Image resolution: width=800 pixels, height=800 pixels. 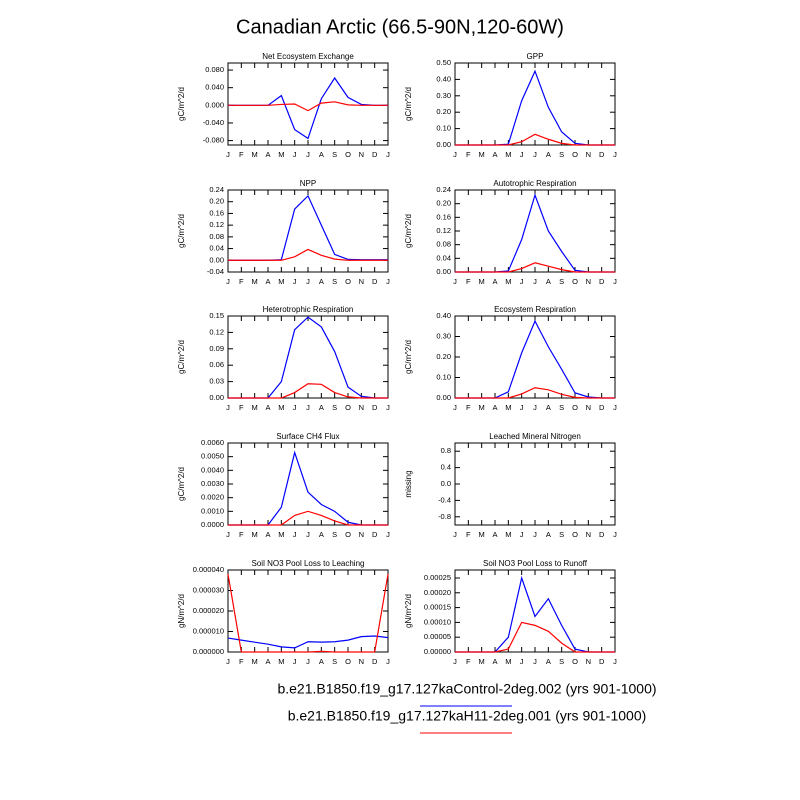 What do you see at coordinates (534, 183) in the screenshot?
I see `panel-title: Autotrophic Respiration` at bounding box center [534, 183].